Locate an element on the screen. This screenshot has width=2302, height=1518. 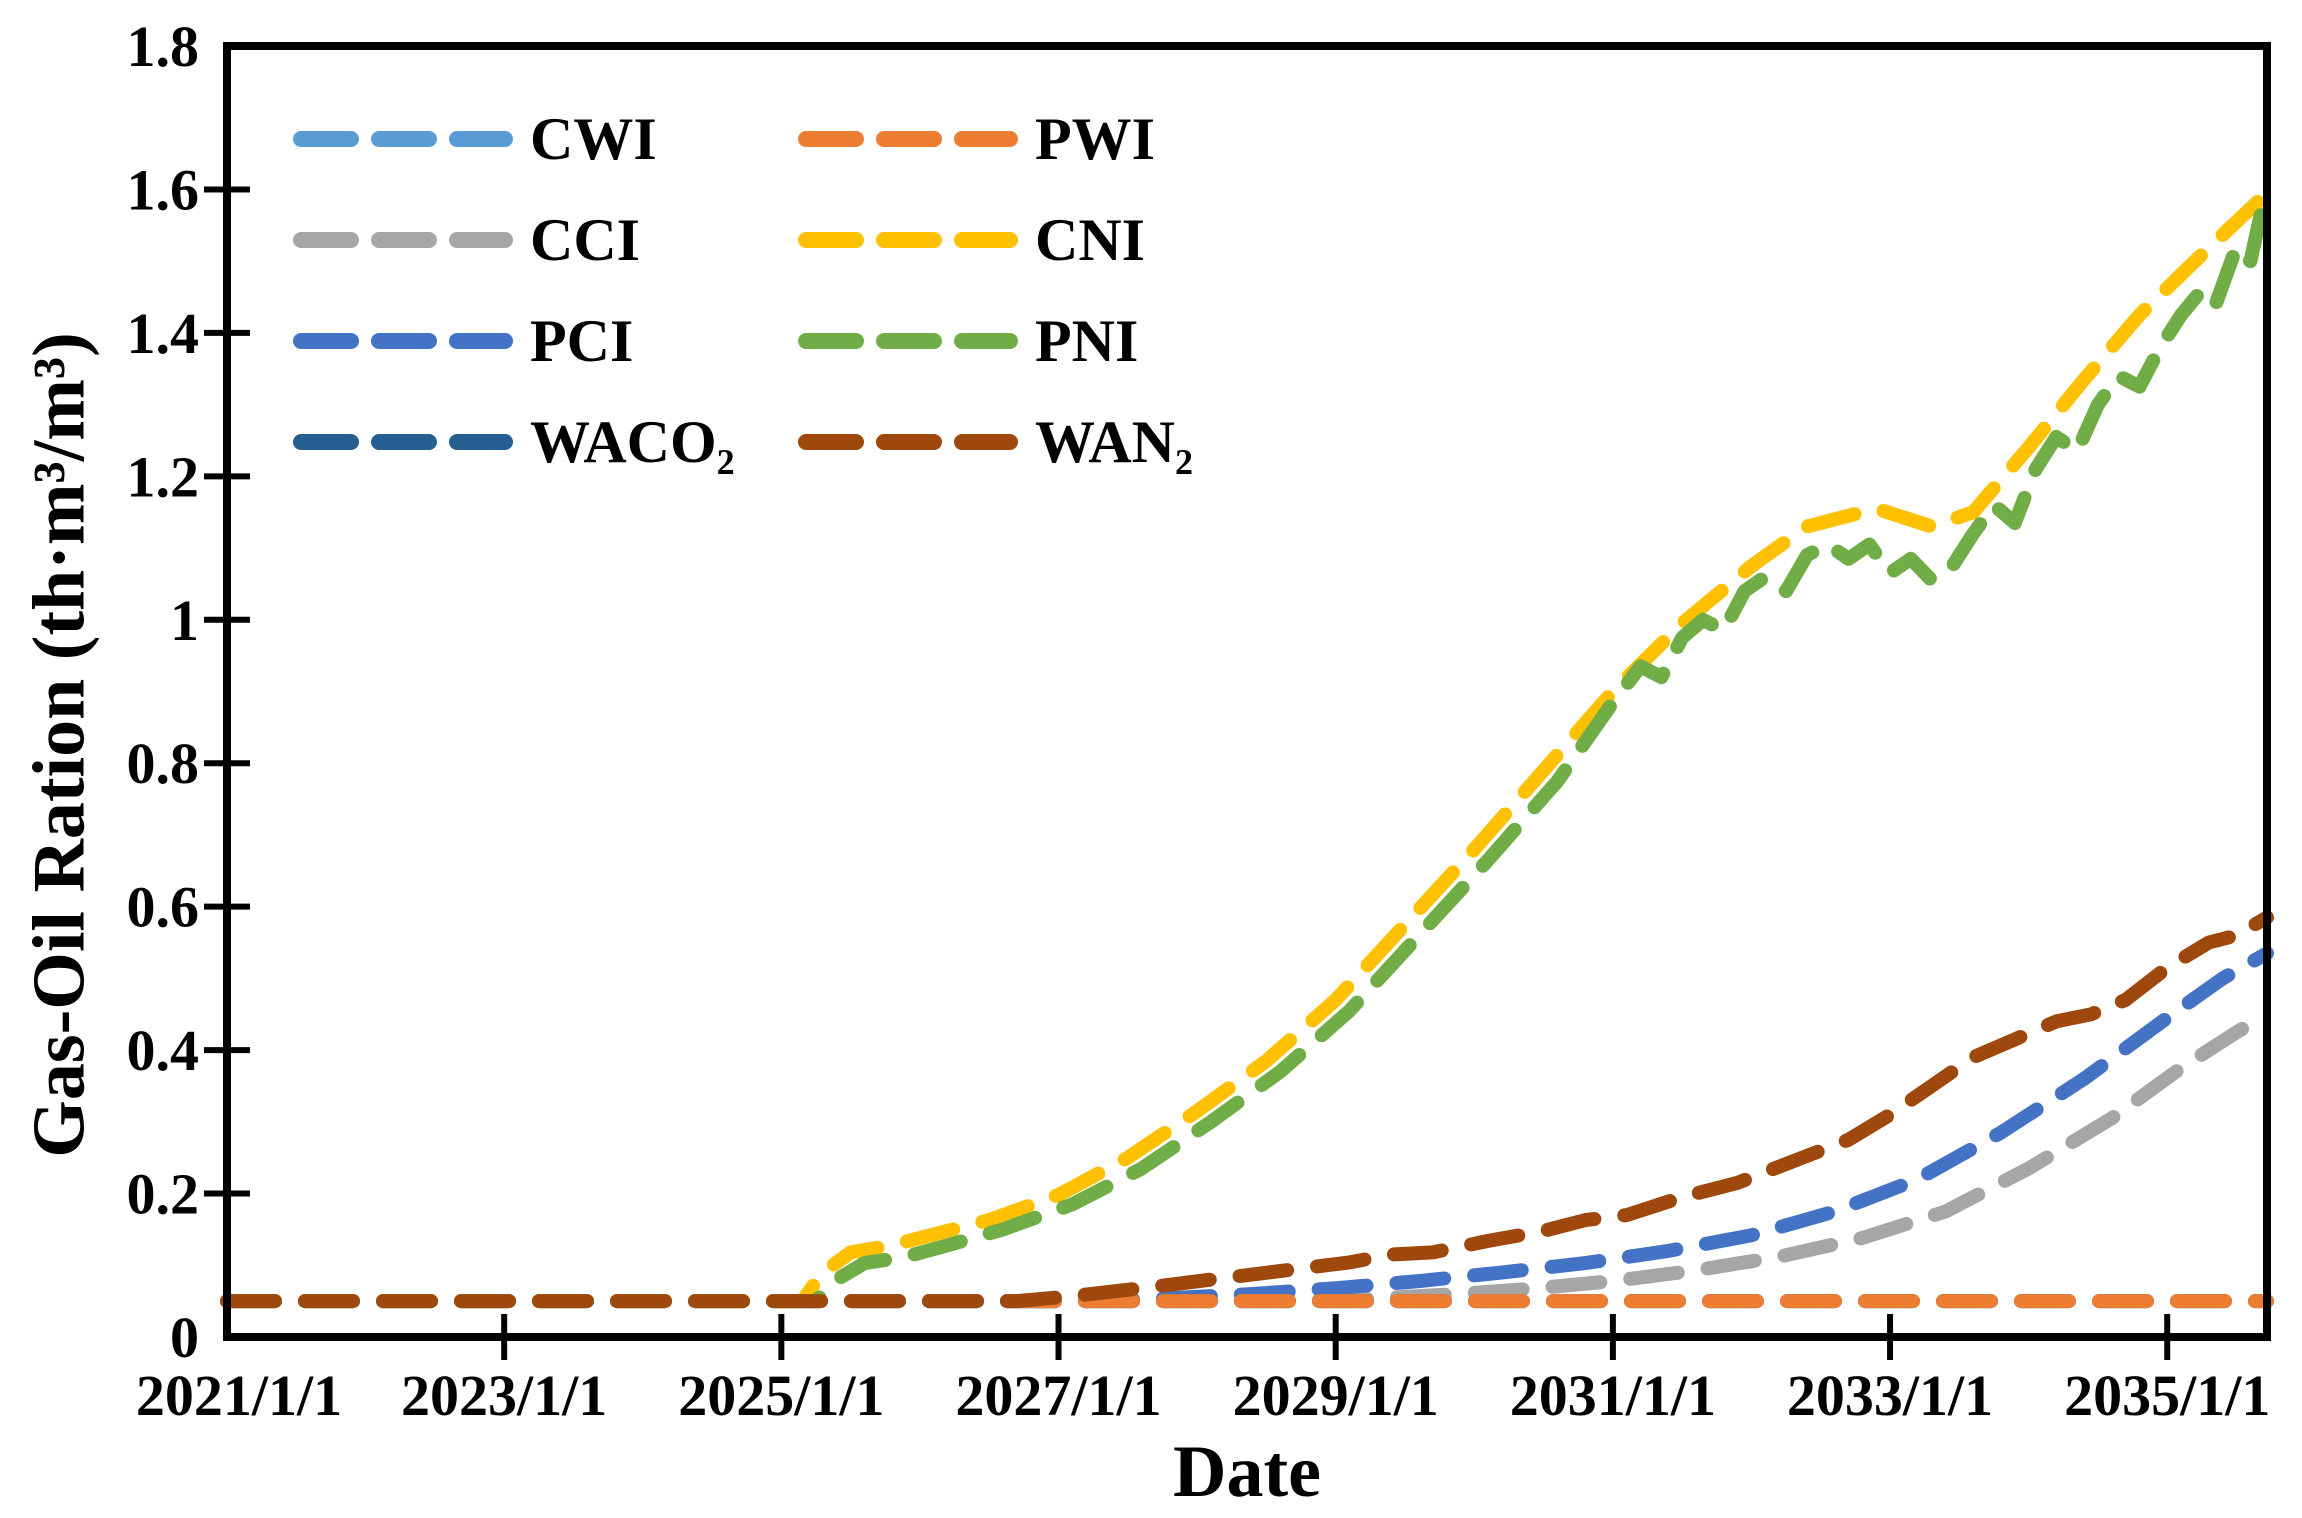
y-tick-label: 1.4 is located at coordinates (163, 333).